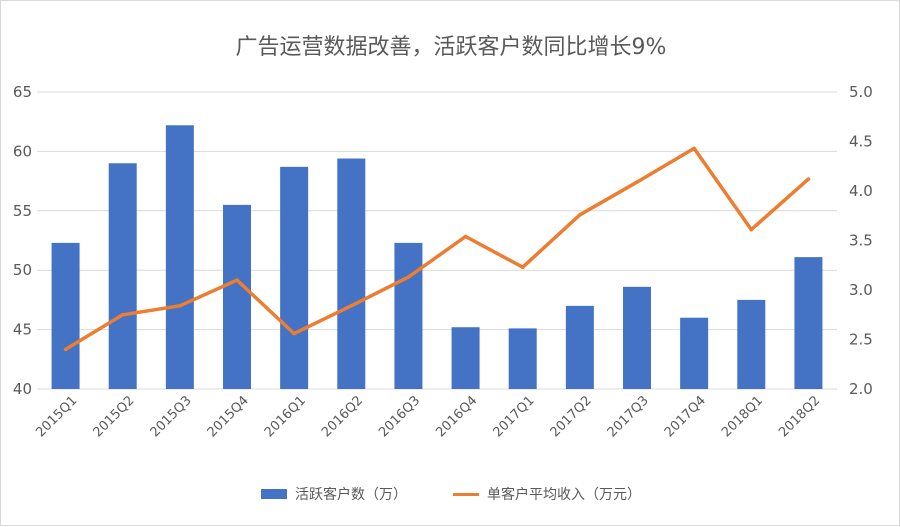 This screenshot has width=900, height=527. Describe the element at coordinates (628, 416) in the screenshot. I see `x-tick-label: 2017Q3` at that location.